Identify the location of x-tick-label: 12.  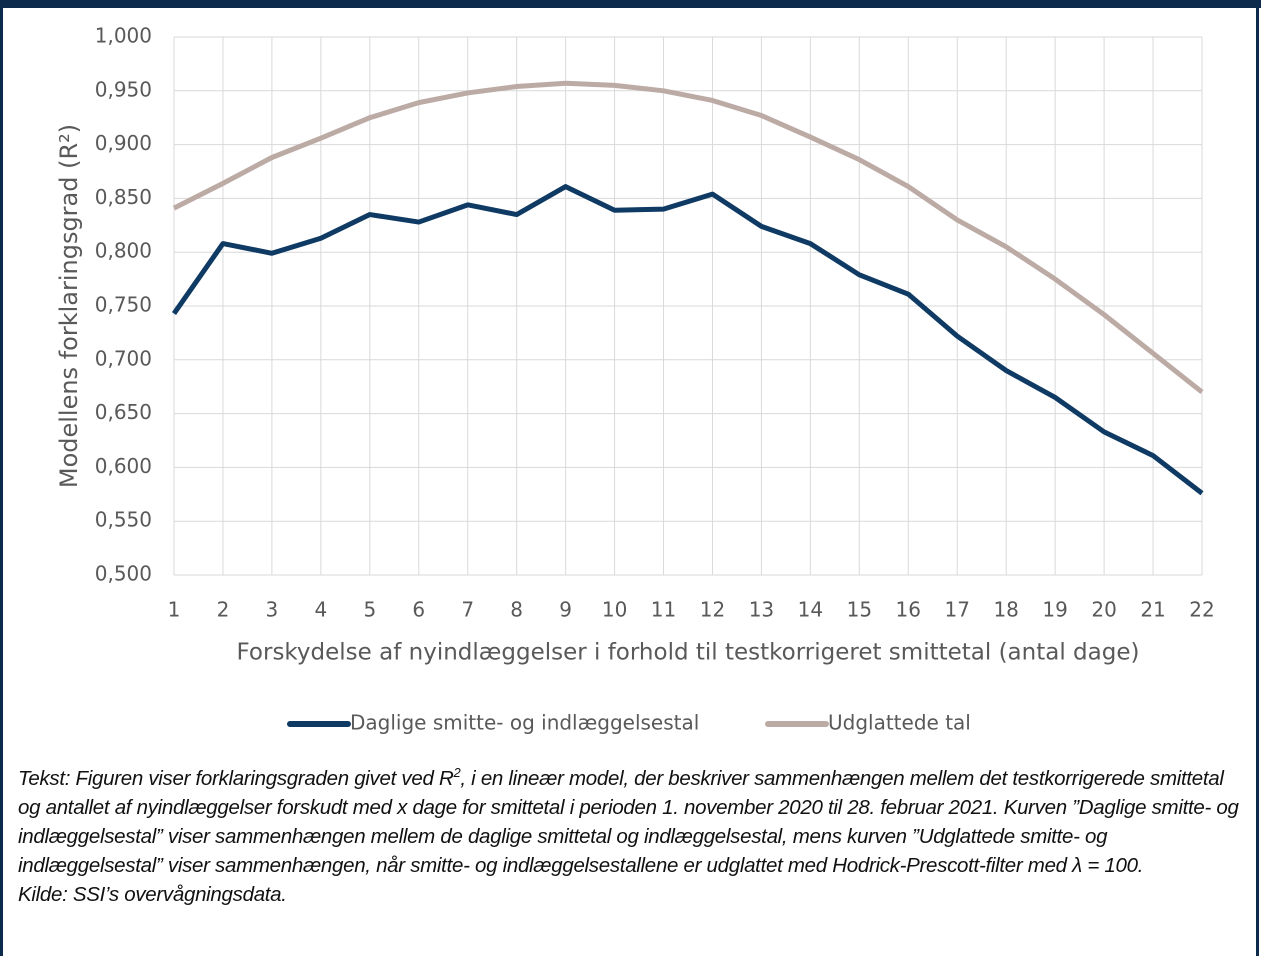
(712, 610).